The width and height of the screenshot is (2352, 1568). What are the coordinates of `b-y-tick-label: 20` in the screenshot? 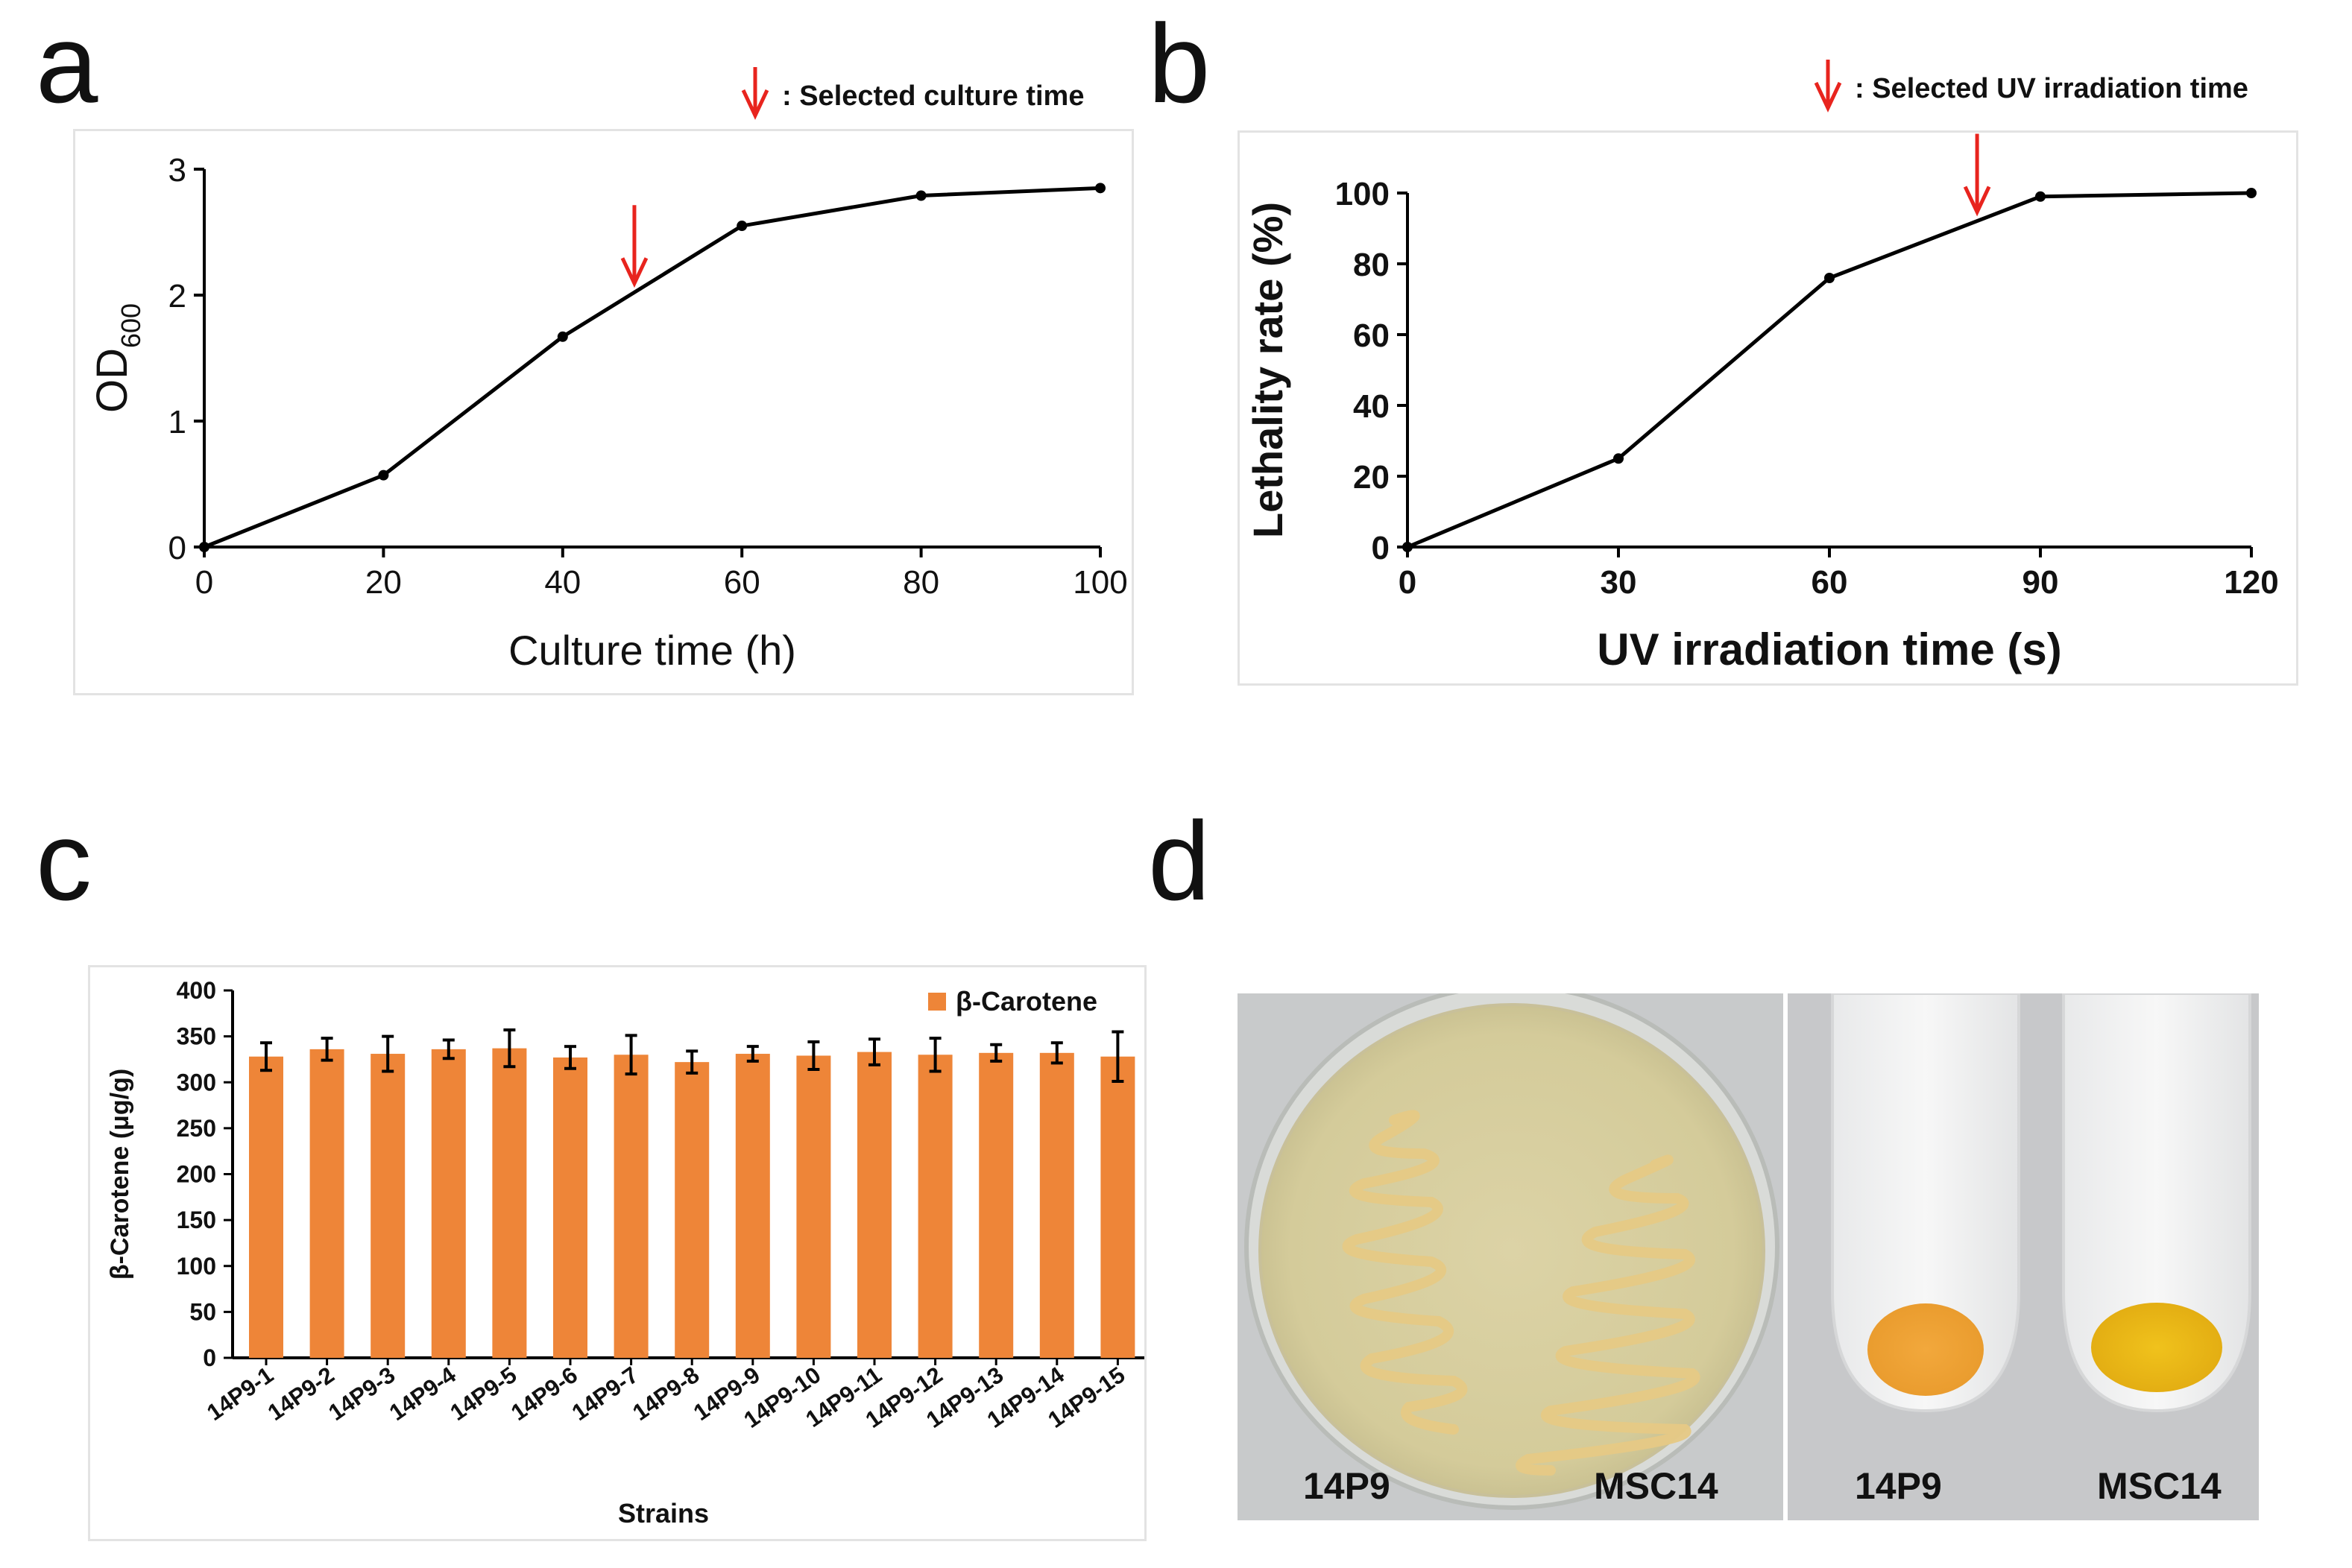 It's located at (1372, 477).